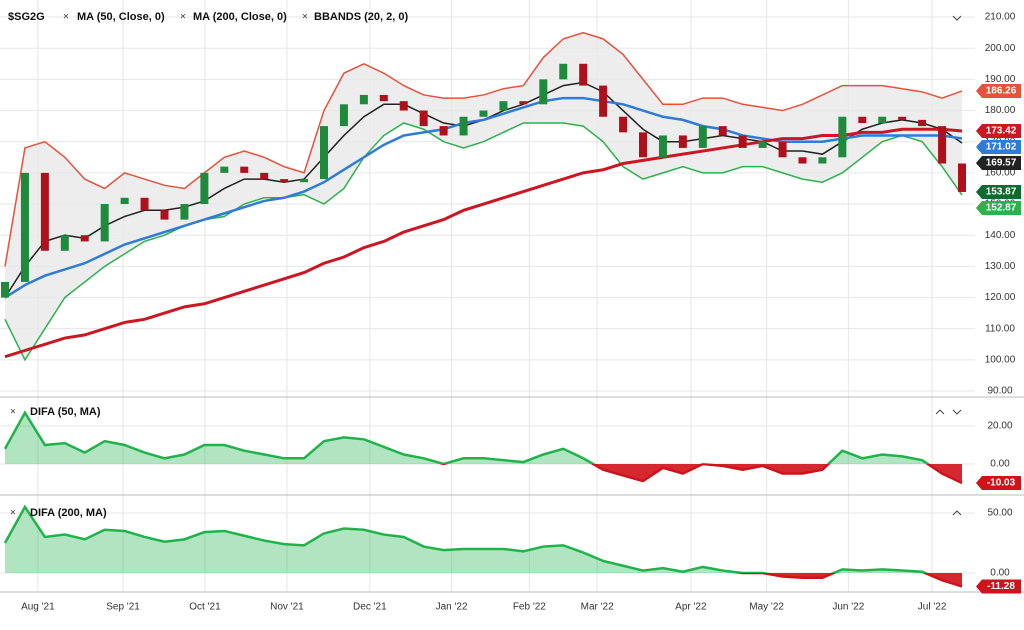 This screenshot has width=1024, height=630. What do you see at coordinates (999, 513) in the screenshot?
I see `y-tick-label: 50.00` at bounding box center [999, 513].